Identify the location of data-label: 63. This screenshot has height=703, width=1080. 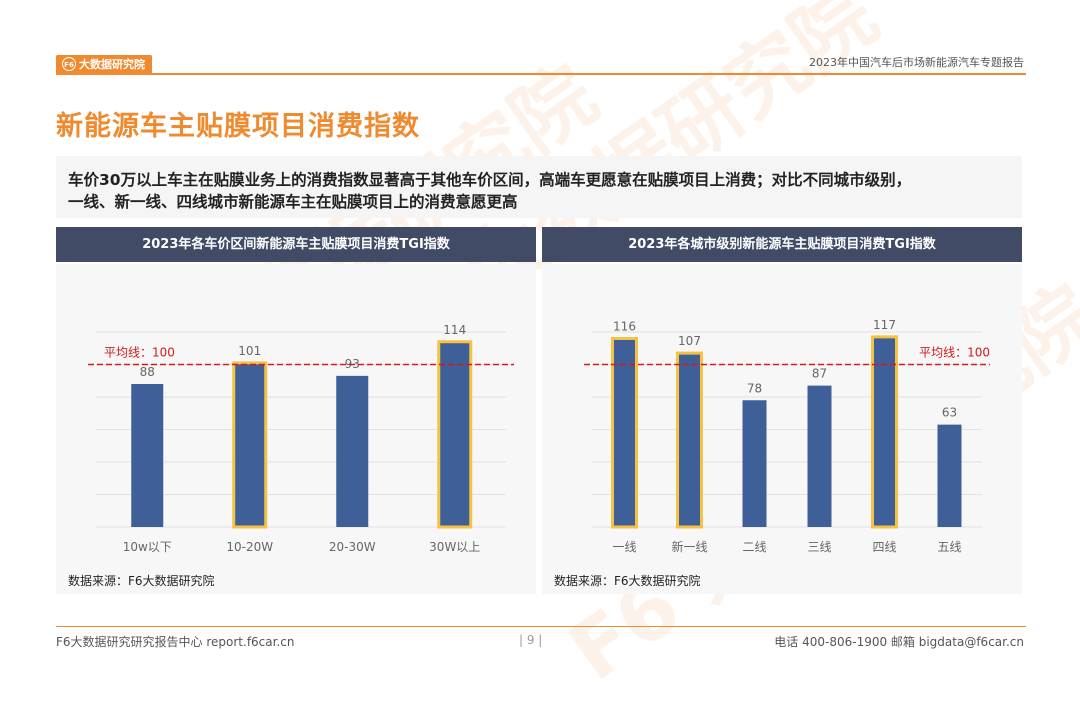
(949, 413).